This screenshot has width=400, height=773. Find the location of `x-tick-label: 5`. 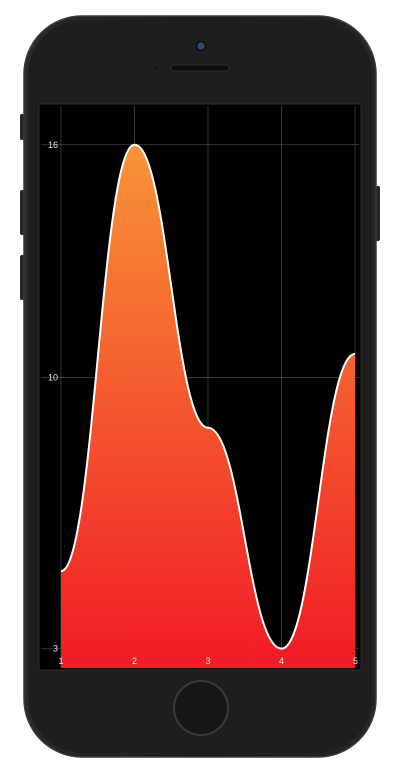

x-tick-label: 5 is located at coordinates (355, 661).